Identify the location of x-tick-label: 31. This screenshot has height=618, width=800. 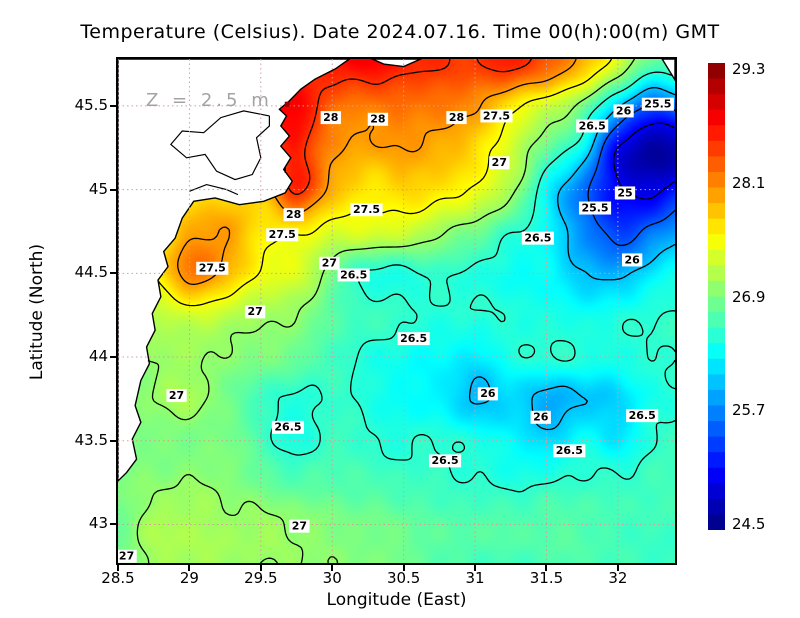
(475, 578).